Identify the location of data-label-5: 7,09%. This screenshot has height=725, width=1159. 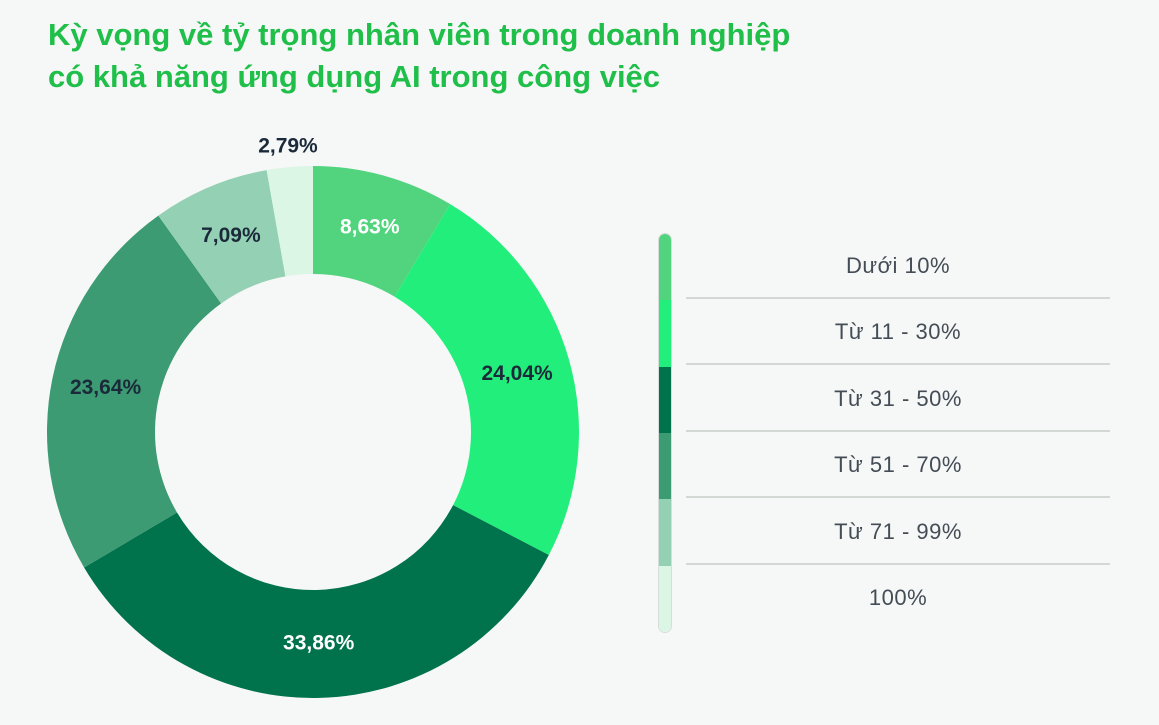
(231, 235).